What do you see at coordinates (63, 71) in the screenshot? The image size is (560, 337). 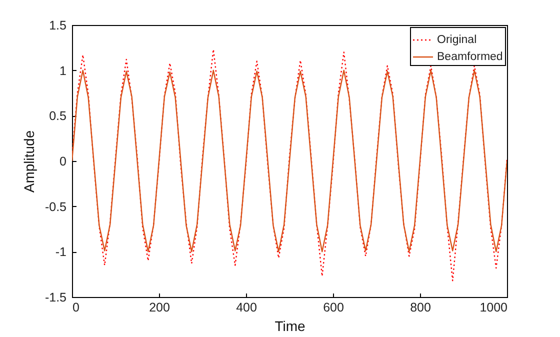 I see `y-tick-label: 1` at bounding box center [63, 71].